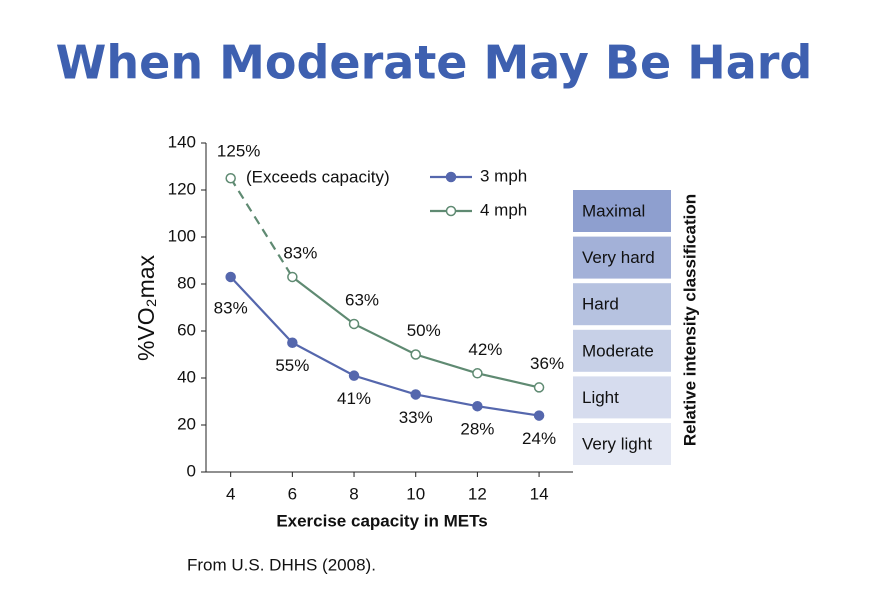  I want to click on data-label: 55%, so click(292, 365).